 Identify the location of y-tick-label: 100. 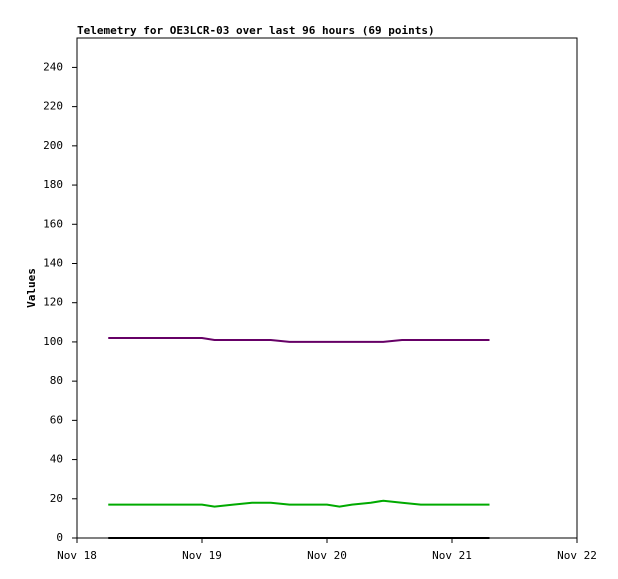
(53, 341).